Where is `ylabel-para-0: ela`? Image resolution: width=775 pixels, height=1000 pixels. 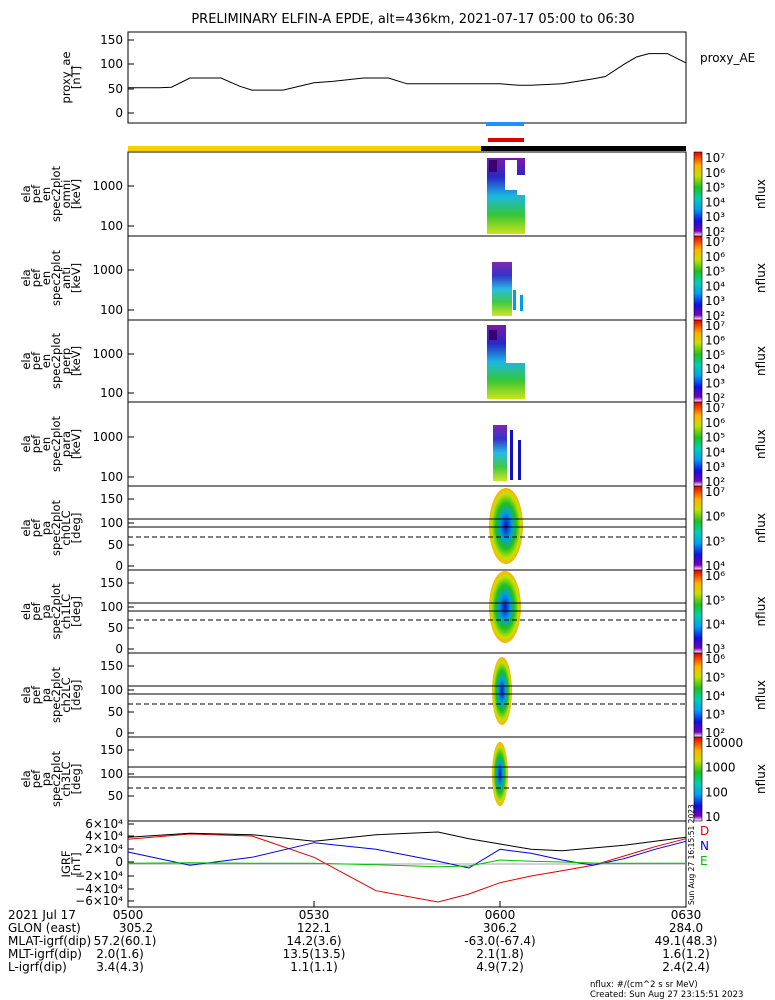
ylabel-para-0: ela is located at coordinates (26, 443).